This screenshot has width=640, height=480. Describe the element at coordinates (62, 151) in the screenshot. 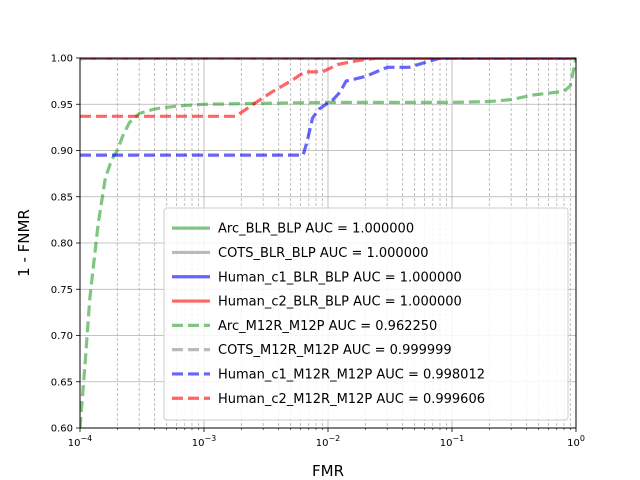

I see `y-tick-label: 0.90` at that location.